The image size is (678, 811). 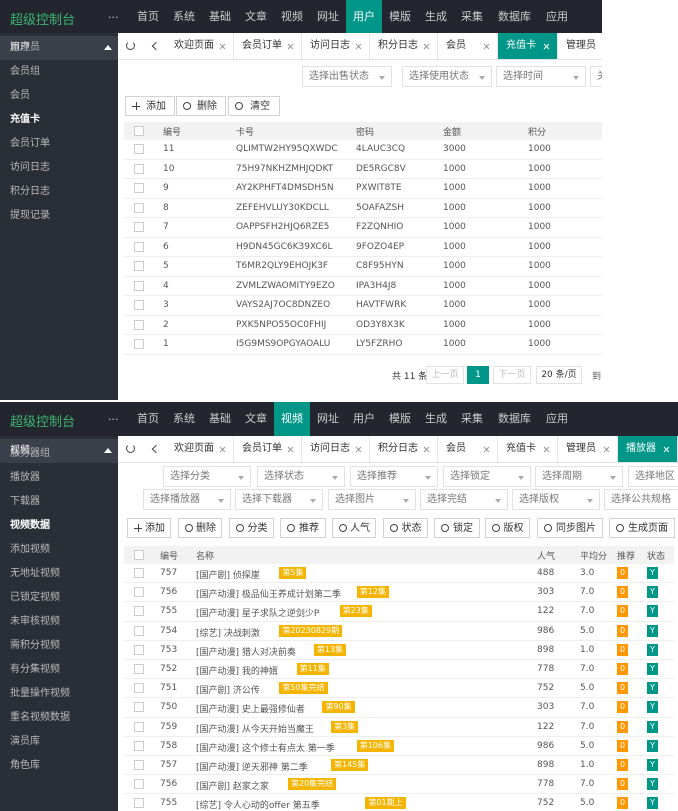 What do you see at coordinates (252, 768) in the screenshot?
I see `video-name: [国产动漫] 逆天邪神 第二季` at bounding box center [252, 768].